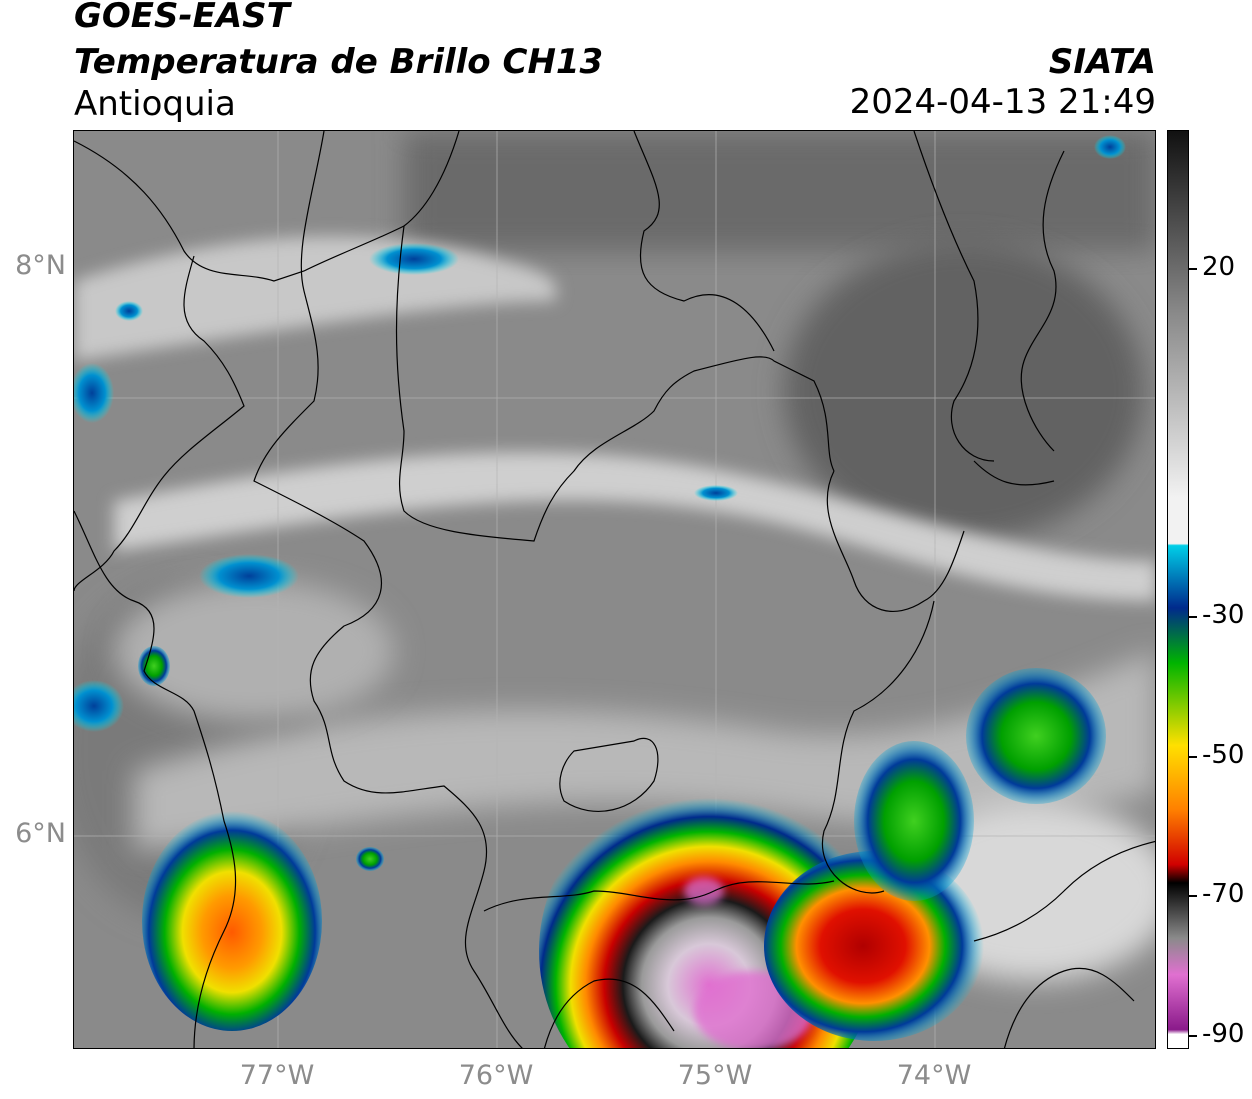  I want to click on lon-label-75w: 75°W, so click(715, 1075).